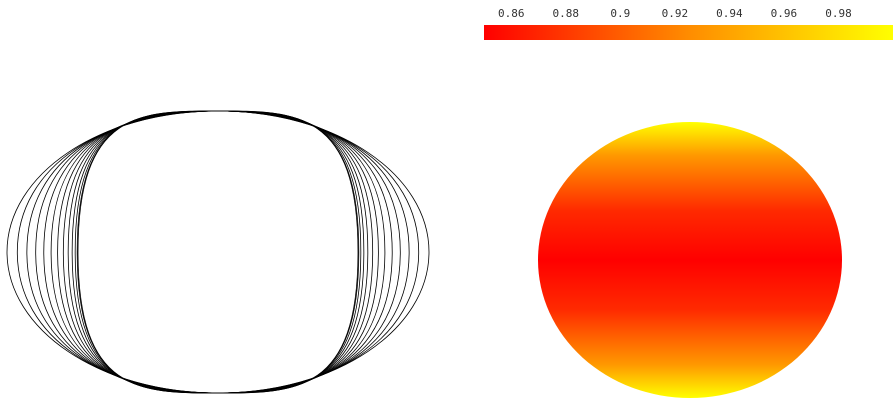 The width and height of the screenshot is (893, 400). What do you see at coordinates (784, 13) in the screenshot?
I see `colorbar-tick-label: 0.96` at bounding box center [784, 13].